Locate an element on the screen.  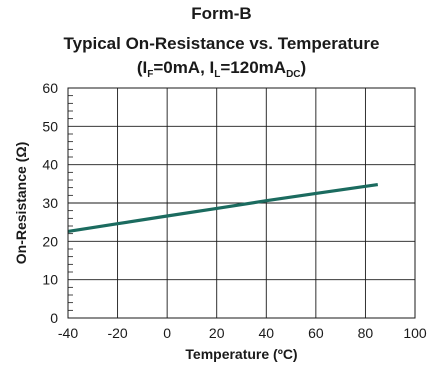
y-tick-label: 10 is located at coordinates (50, 280).